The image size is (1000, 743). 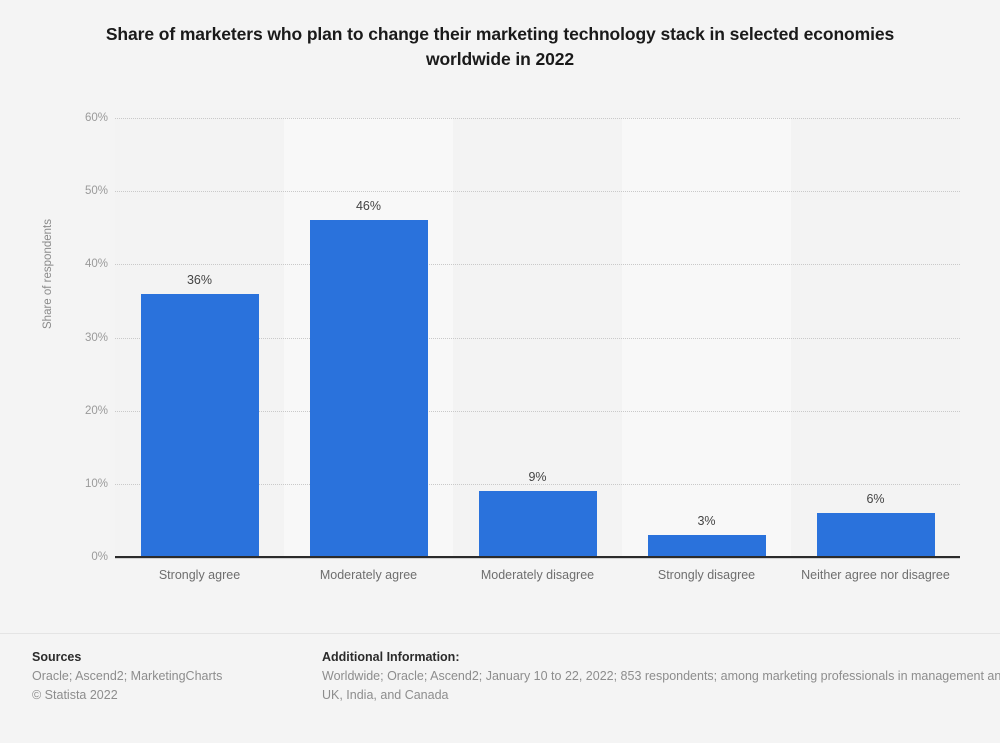 I want to click on bar-value-label: 46%, so click(x=368, y=206).